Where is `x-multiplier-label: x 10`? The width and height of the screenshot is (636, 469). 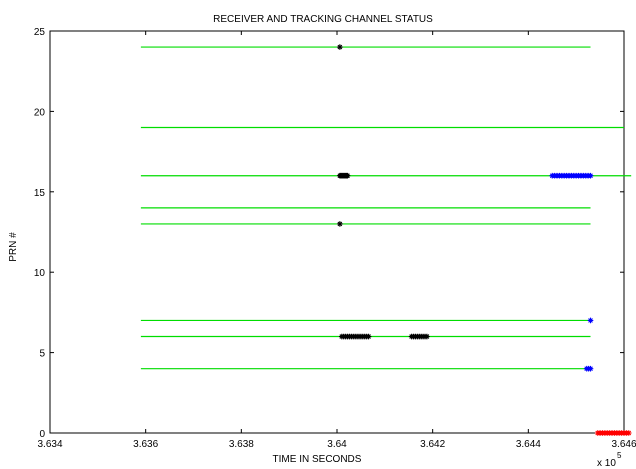
x-multiplier-label: x 10 is located at coordinates (606, 463).